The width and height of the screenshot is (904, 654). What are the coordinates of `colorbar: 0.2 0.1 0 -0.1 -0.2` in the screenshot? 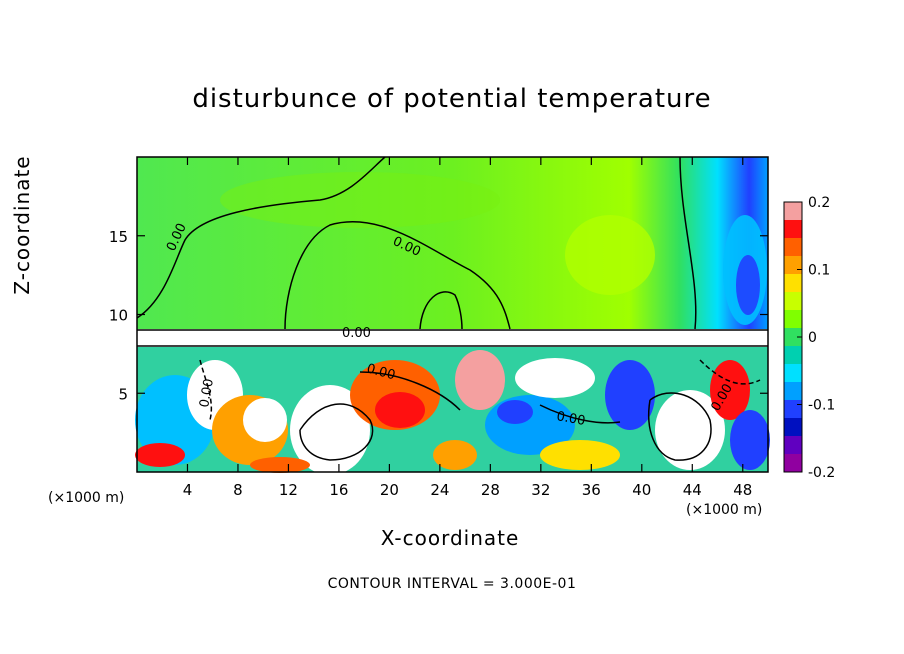 It's located at (809, 338).